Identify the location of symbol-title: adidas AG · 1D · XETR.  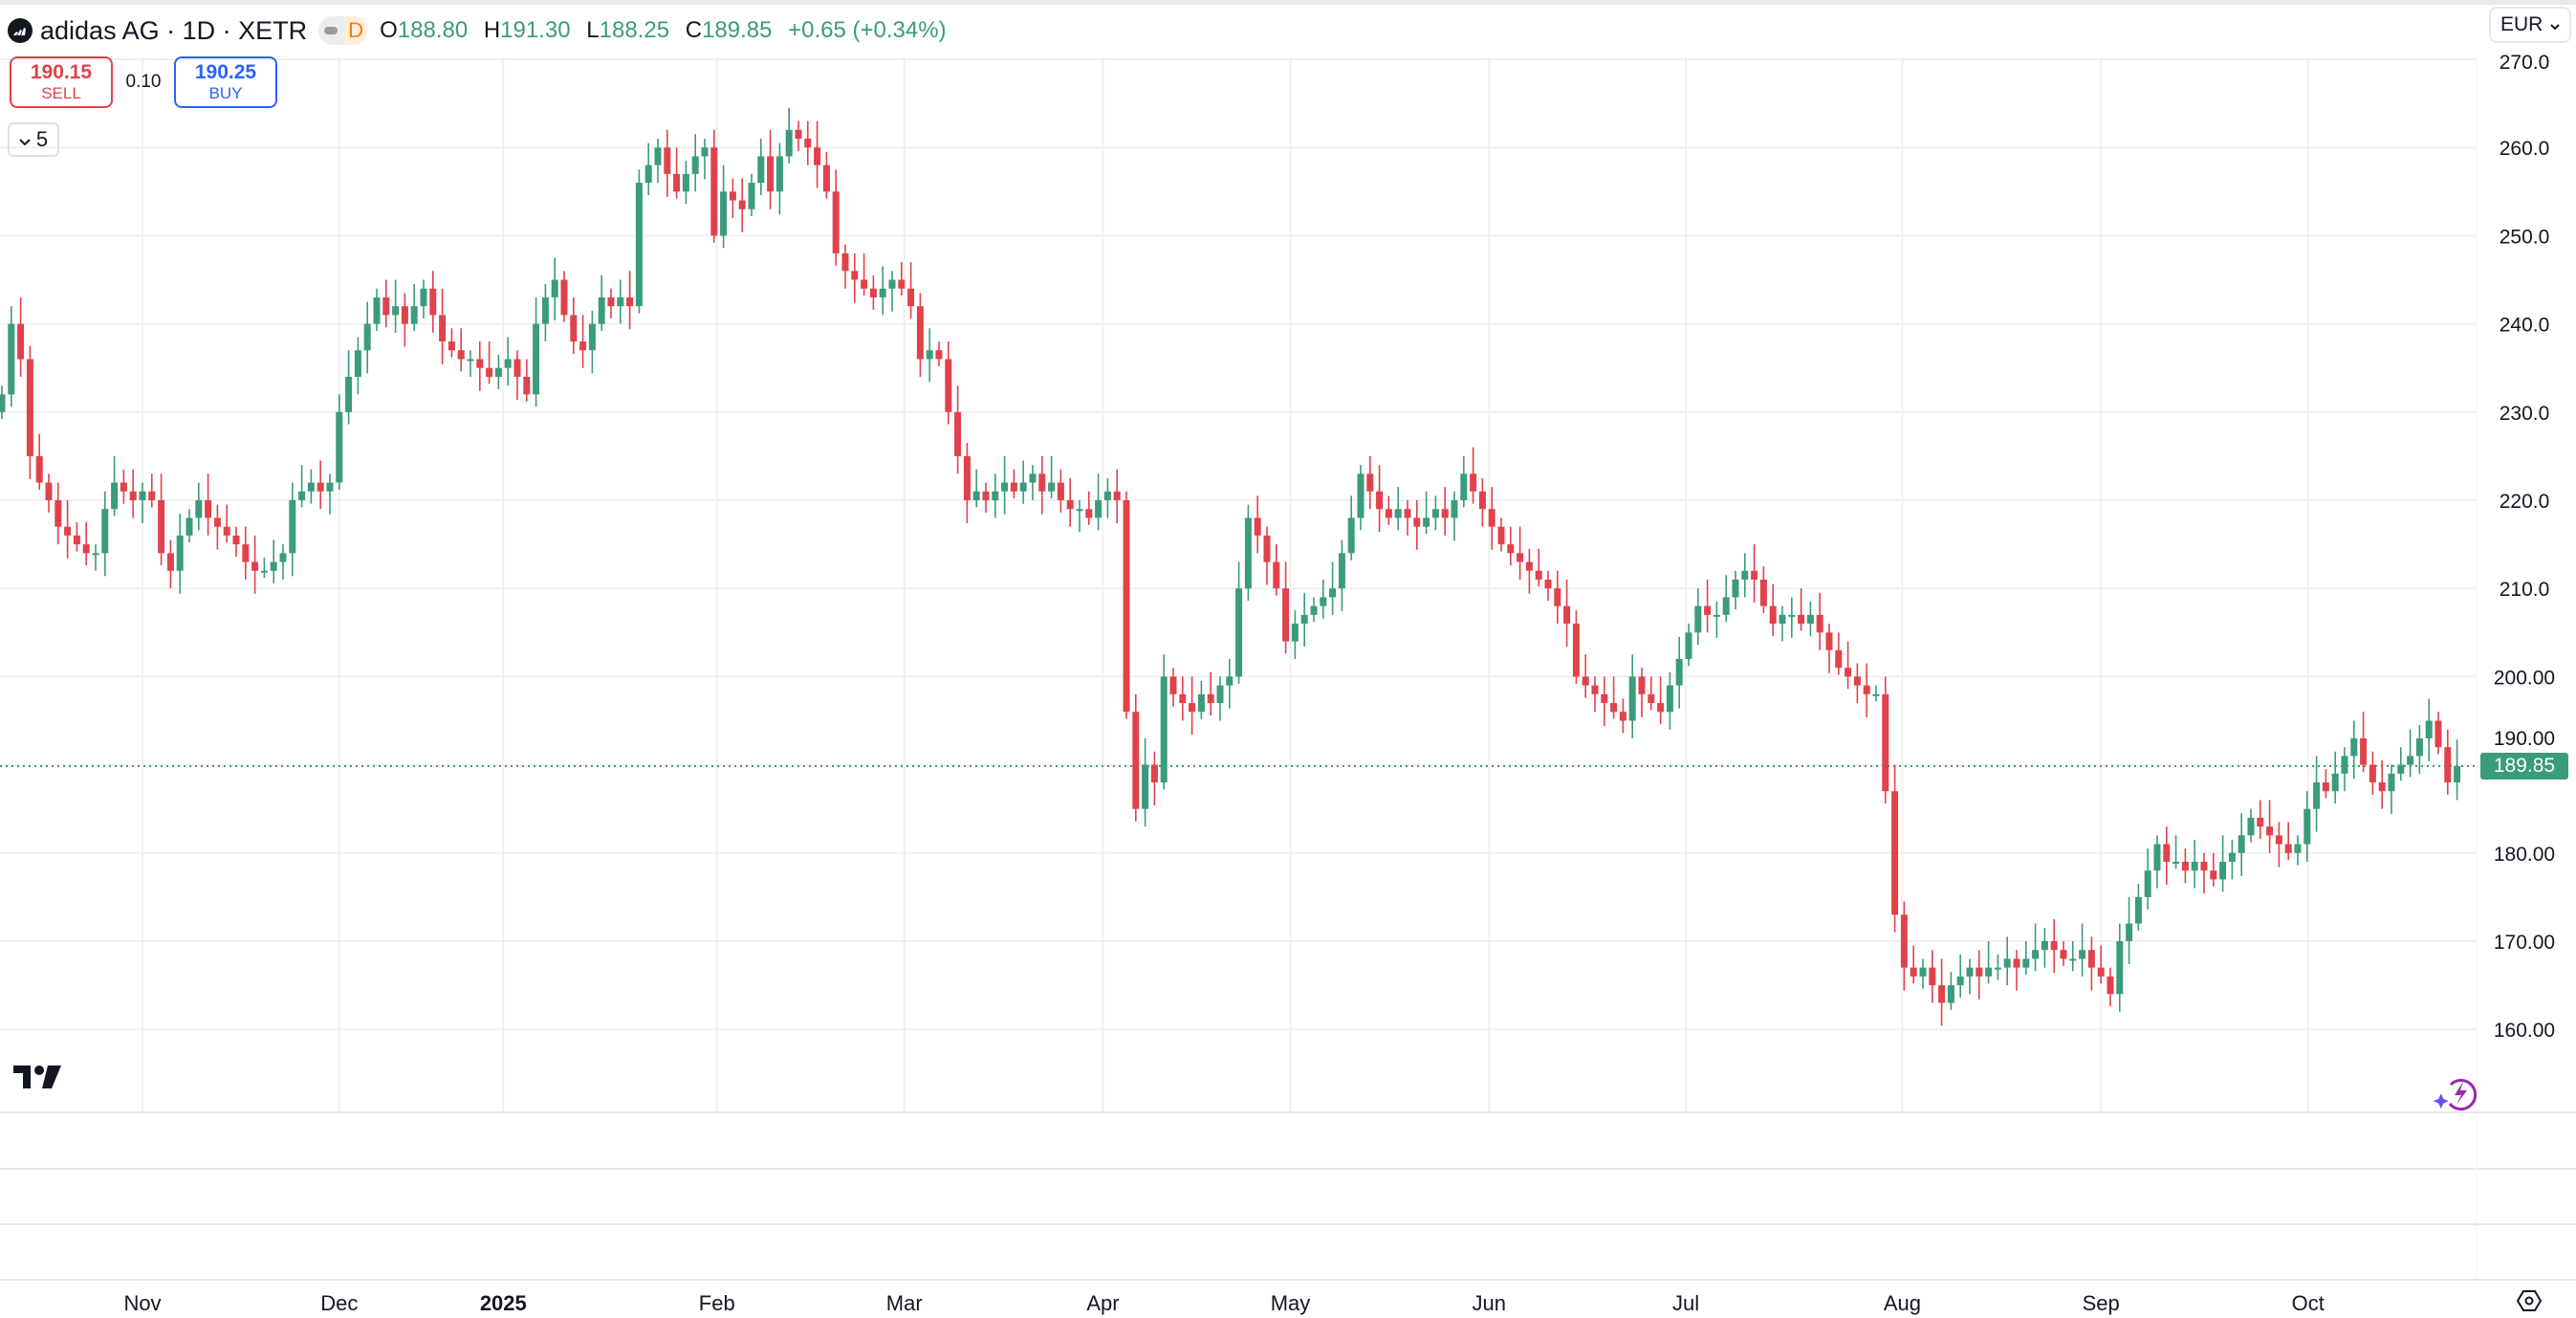
(174, 30).